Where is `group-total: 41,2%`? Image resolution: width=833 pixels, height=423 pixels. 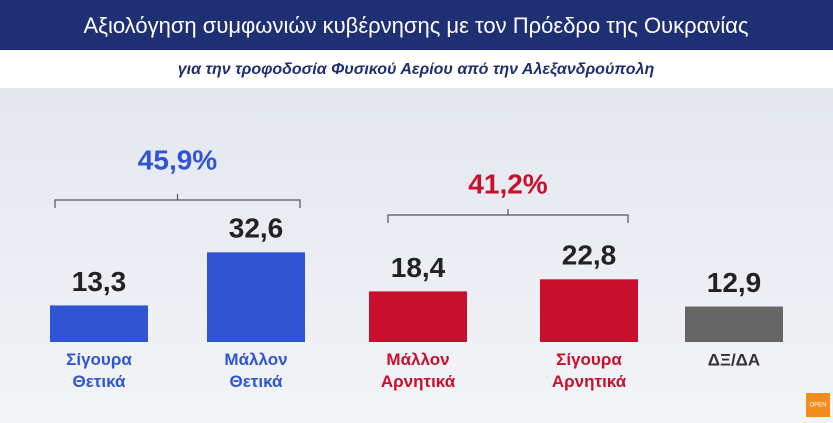 group-total: 41,2% is located at coordinates (507, 183).